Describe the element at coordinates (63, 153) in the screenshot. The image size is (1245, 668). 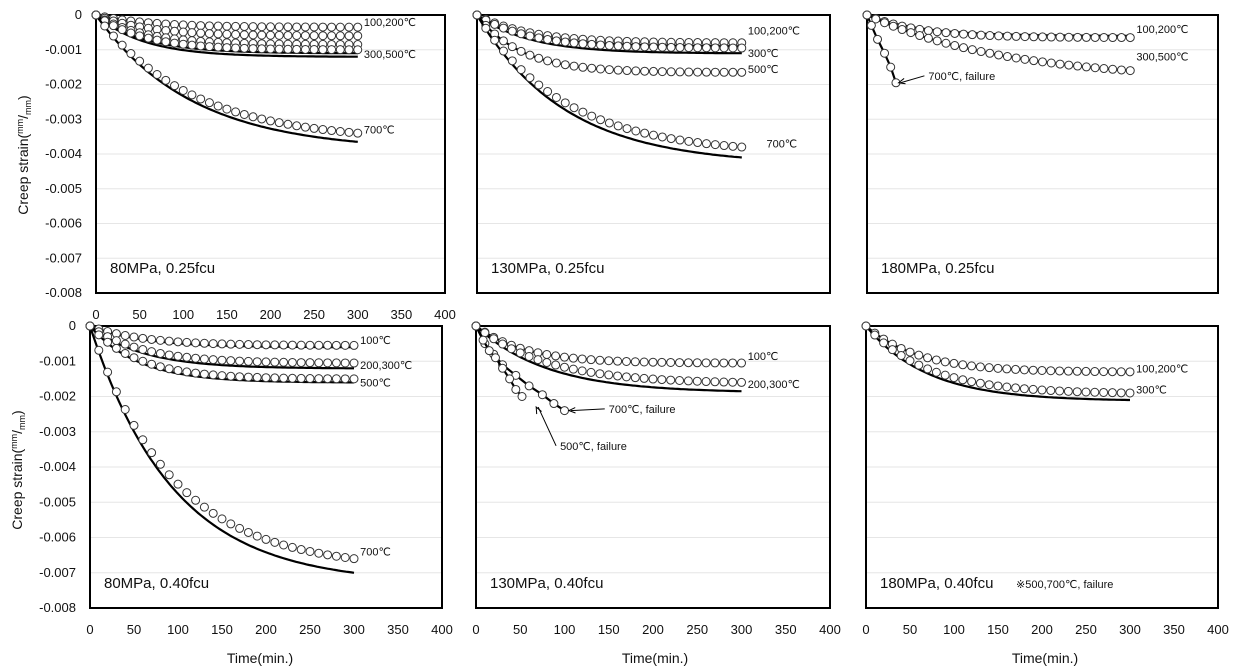
I see `y-tick-label: -0.004` at that location.